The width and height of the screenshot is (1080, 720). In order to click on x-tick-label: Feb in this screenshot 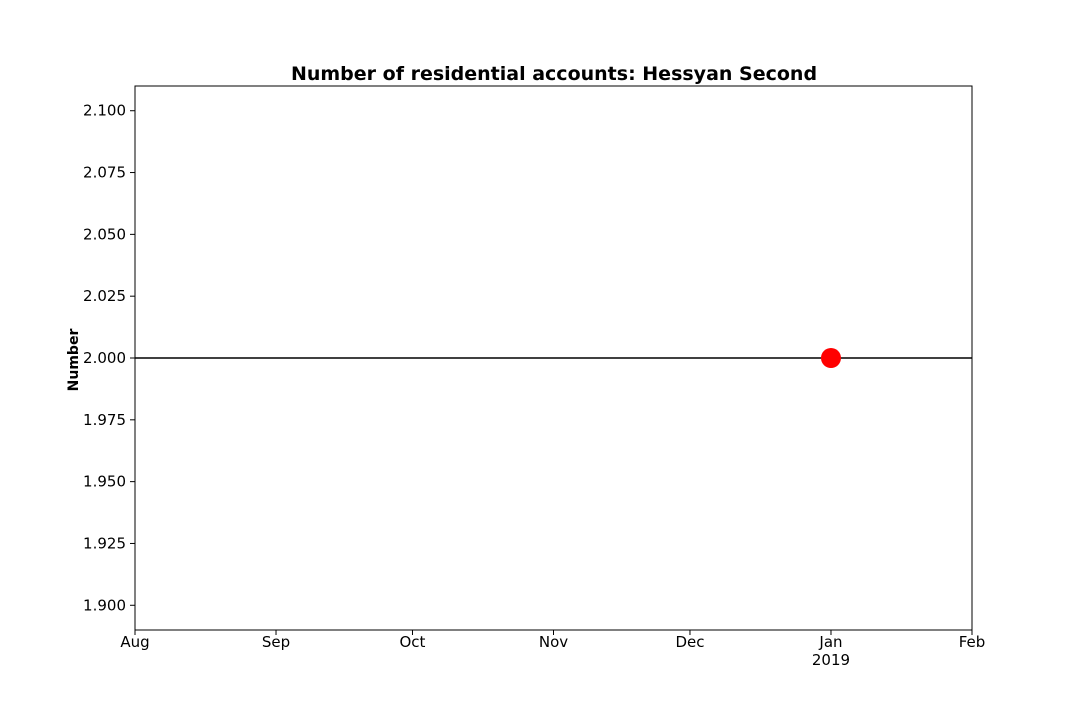, I will do `click(972, 642)`.